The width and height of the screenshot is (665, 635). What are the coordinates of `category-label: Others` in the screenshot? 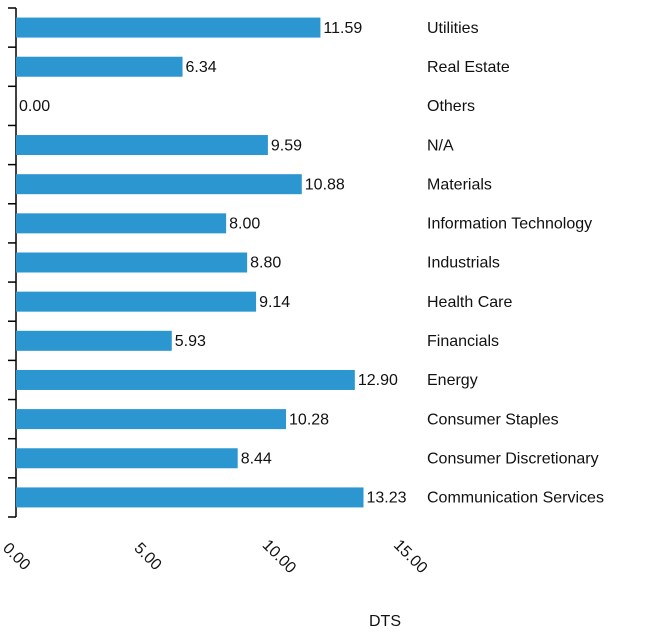 It's located at (451, 106).